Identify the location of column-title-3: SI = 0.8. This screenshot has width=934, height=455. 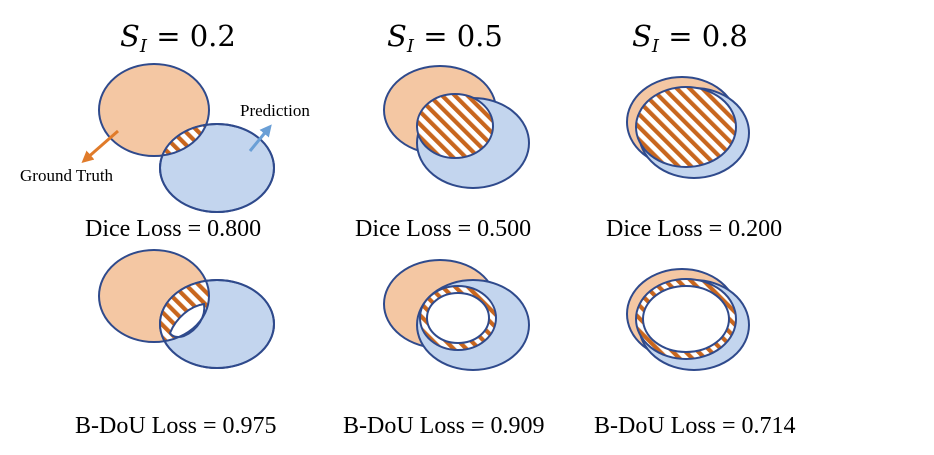
(690, 38).